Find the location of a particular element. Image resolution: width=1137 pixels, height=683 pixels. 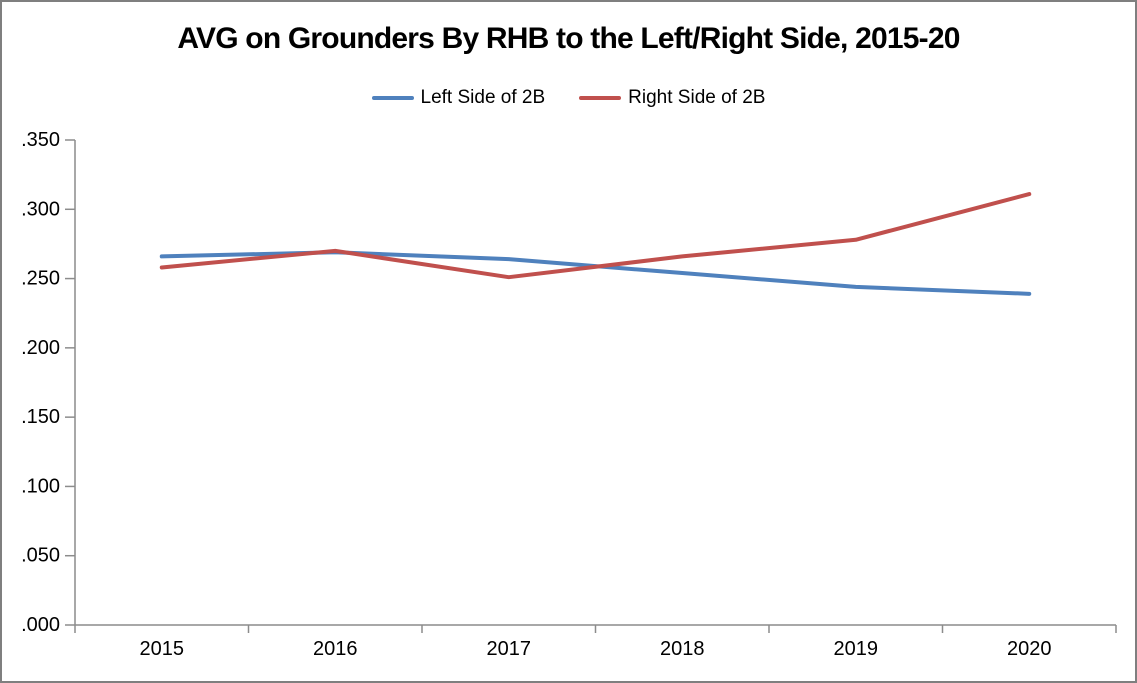

y-axis-tick-label: .300 is located at coordinates (40, 209).